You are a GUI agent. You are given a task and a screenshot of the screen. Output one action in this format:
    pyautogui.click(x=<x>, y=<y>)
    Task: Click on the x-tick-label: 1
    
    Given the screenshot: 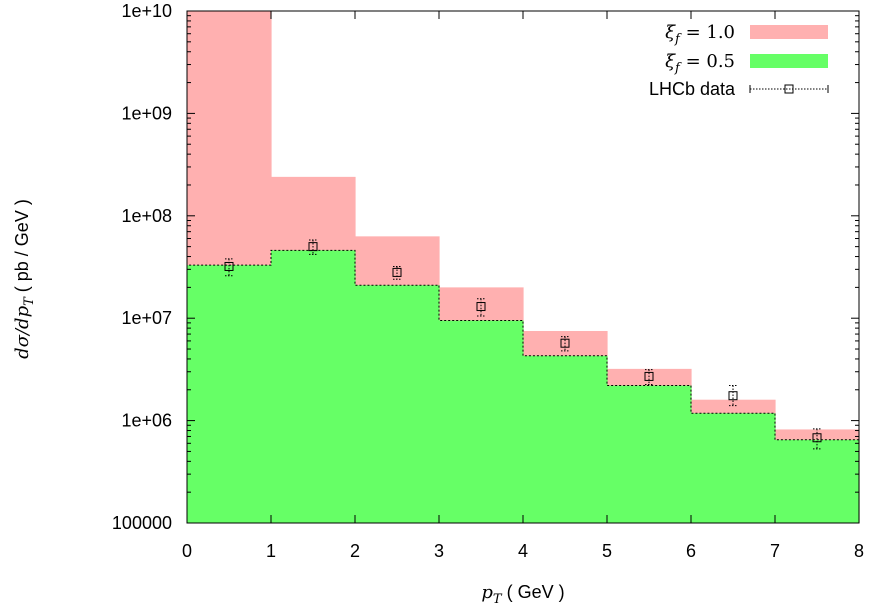 What is the action you would take?
    pyautogui.click(x=271, y=551)
    